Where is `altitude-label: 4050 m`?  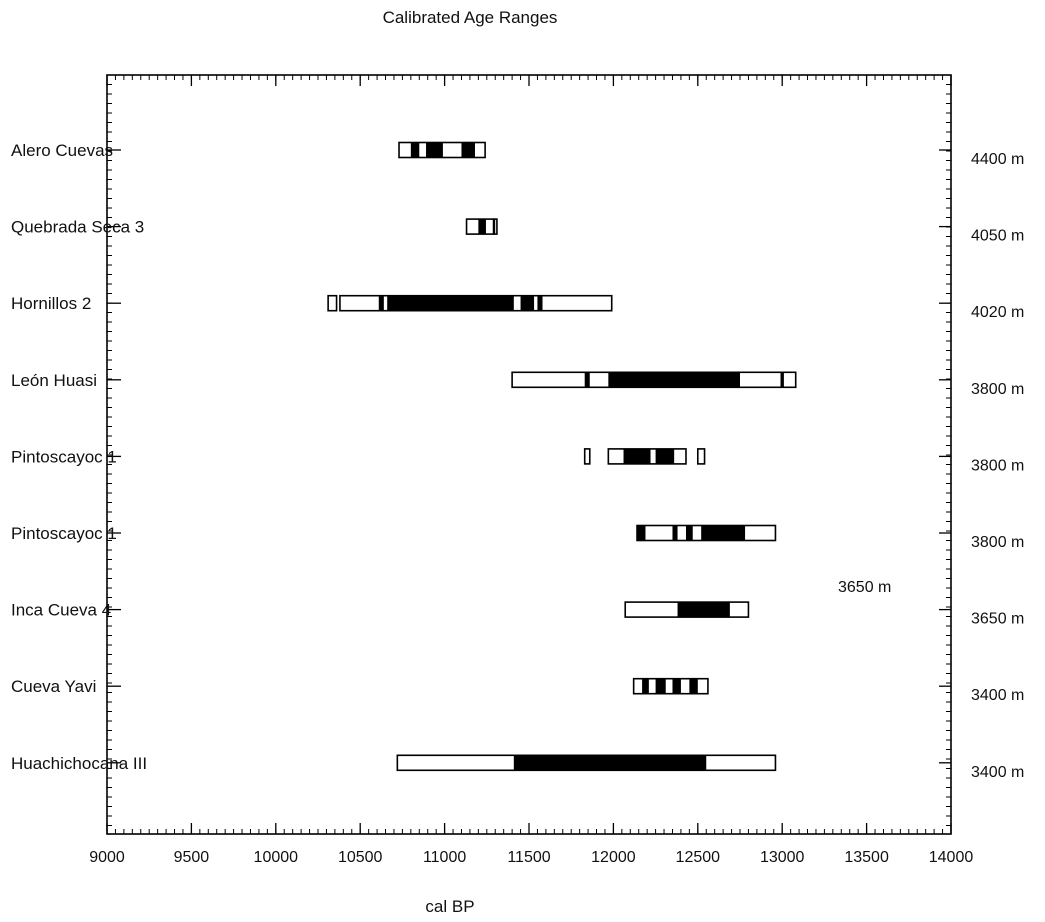 altitude-label: 4050 m is located at coordinates (997, 236).